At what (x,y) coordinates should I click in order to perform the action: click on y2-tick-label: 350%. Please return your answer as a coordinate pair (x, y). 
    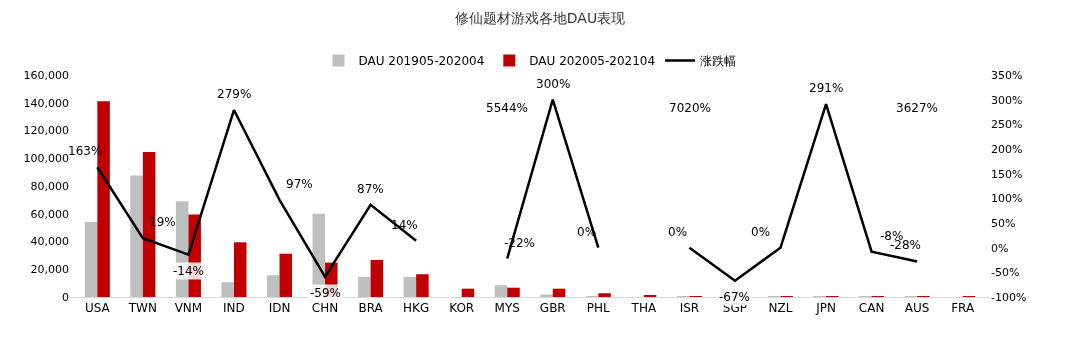
    Looking at the image, I should click on (1007, 75).